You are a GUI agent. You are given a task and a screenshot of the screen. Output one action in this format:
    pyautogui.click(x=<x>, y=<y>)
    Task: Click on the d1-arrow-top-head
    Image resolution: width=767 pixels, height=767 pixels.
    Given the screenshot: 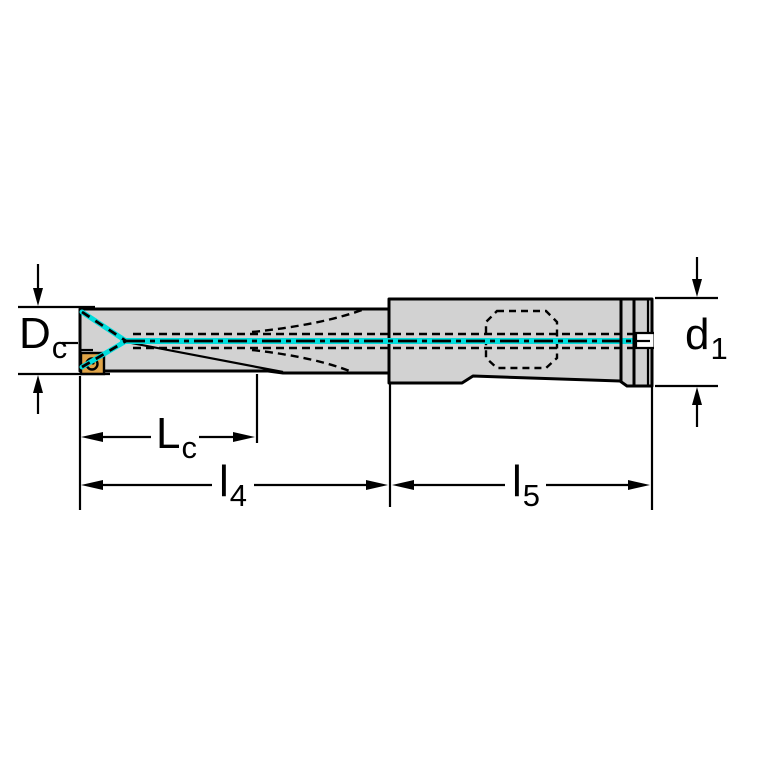 What is the action you would take?
    pyautogui.click(x=697, y=288)
    